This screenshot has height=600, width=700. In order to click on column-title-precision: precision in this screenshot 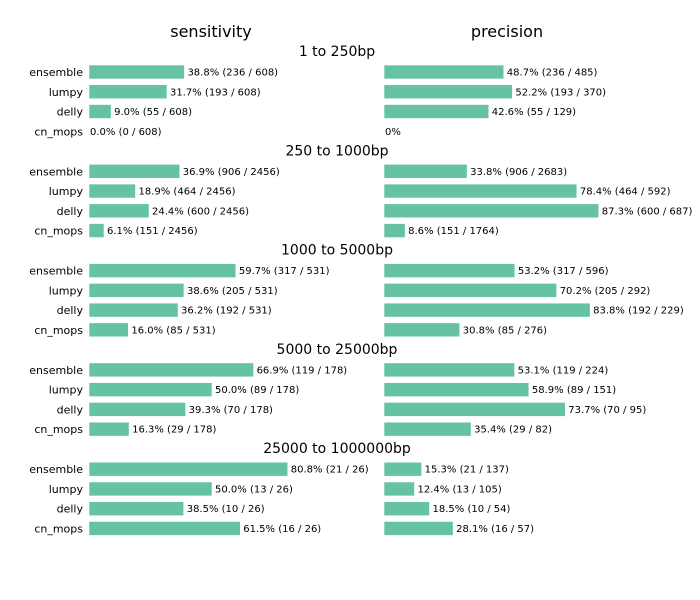, I will do `click(507, 31)`.